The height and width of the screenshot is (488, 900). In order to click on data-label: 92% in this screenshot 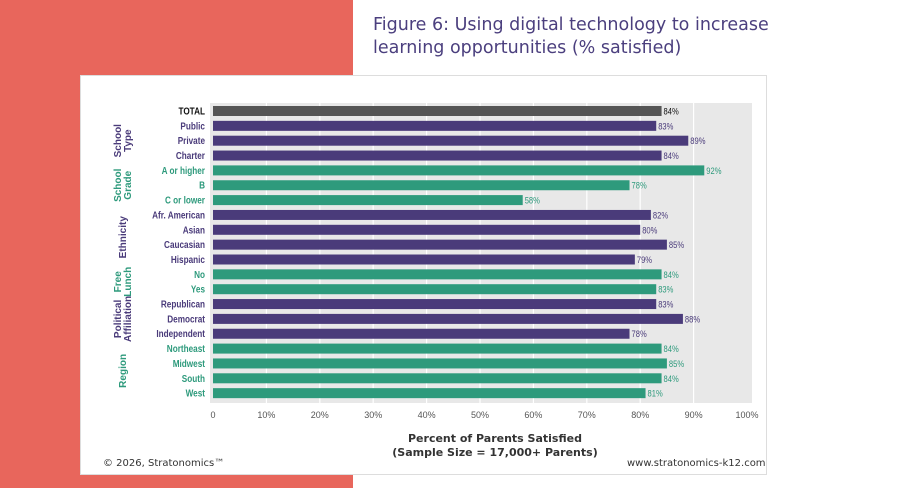, I will do `click(714, 170)`.